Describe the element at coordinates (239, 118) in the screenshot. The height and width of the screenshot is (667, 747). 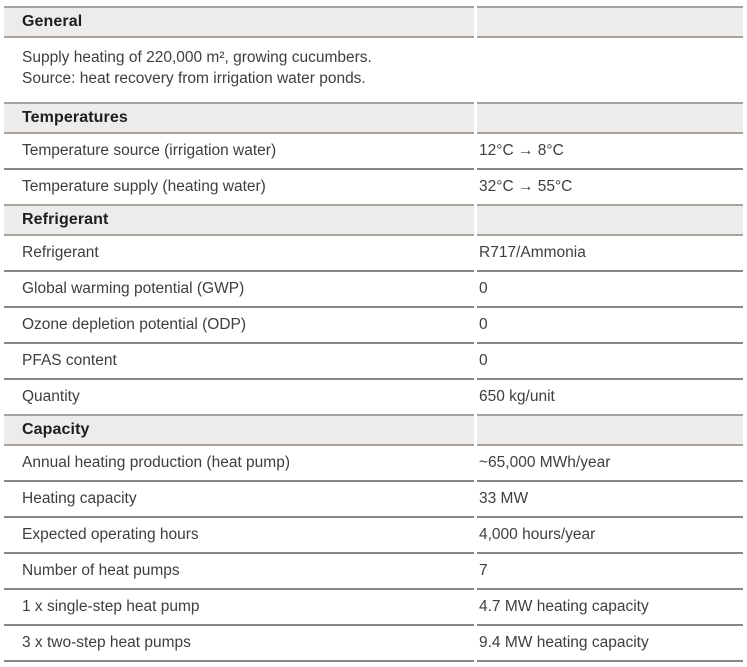
I see `section-title: Temperatures` at that location.